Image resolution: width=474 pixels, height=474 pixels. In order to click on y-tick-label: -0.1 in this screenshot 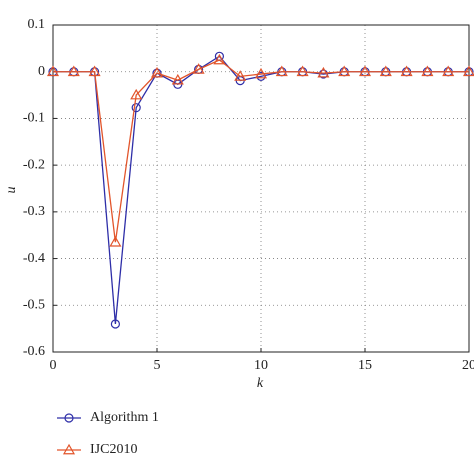, I will do `click(34, 118)`.